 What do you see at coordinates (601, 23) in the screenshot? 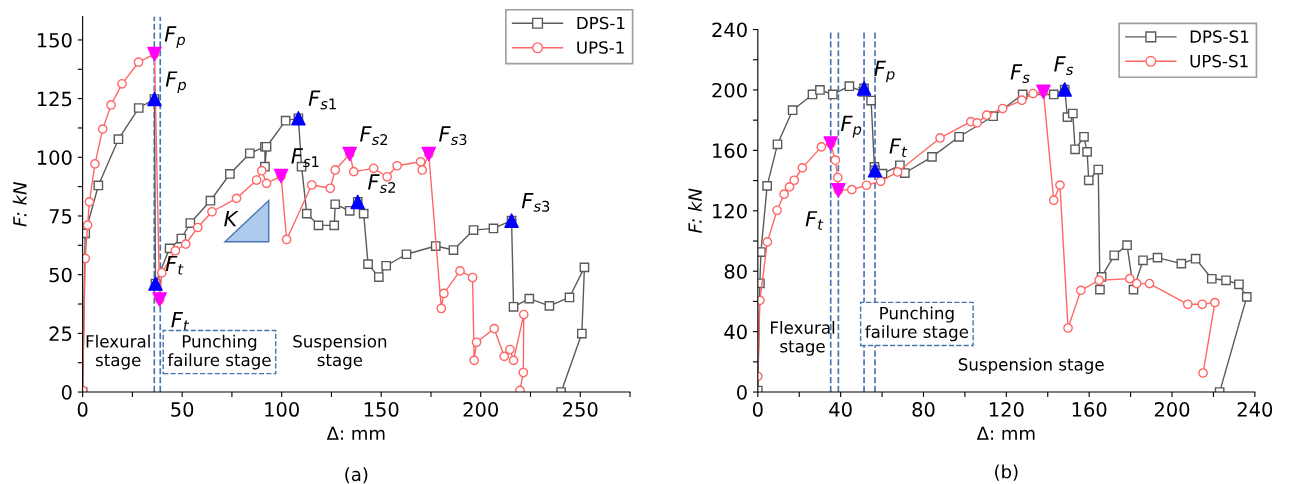
I see `legend-label: DPS-1` at bounding box center [601, 23].